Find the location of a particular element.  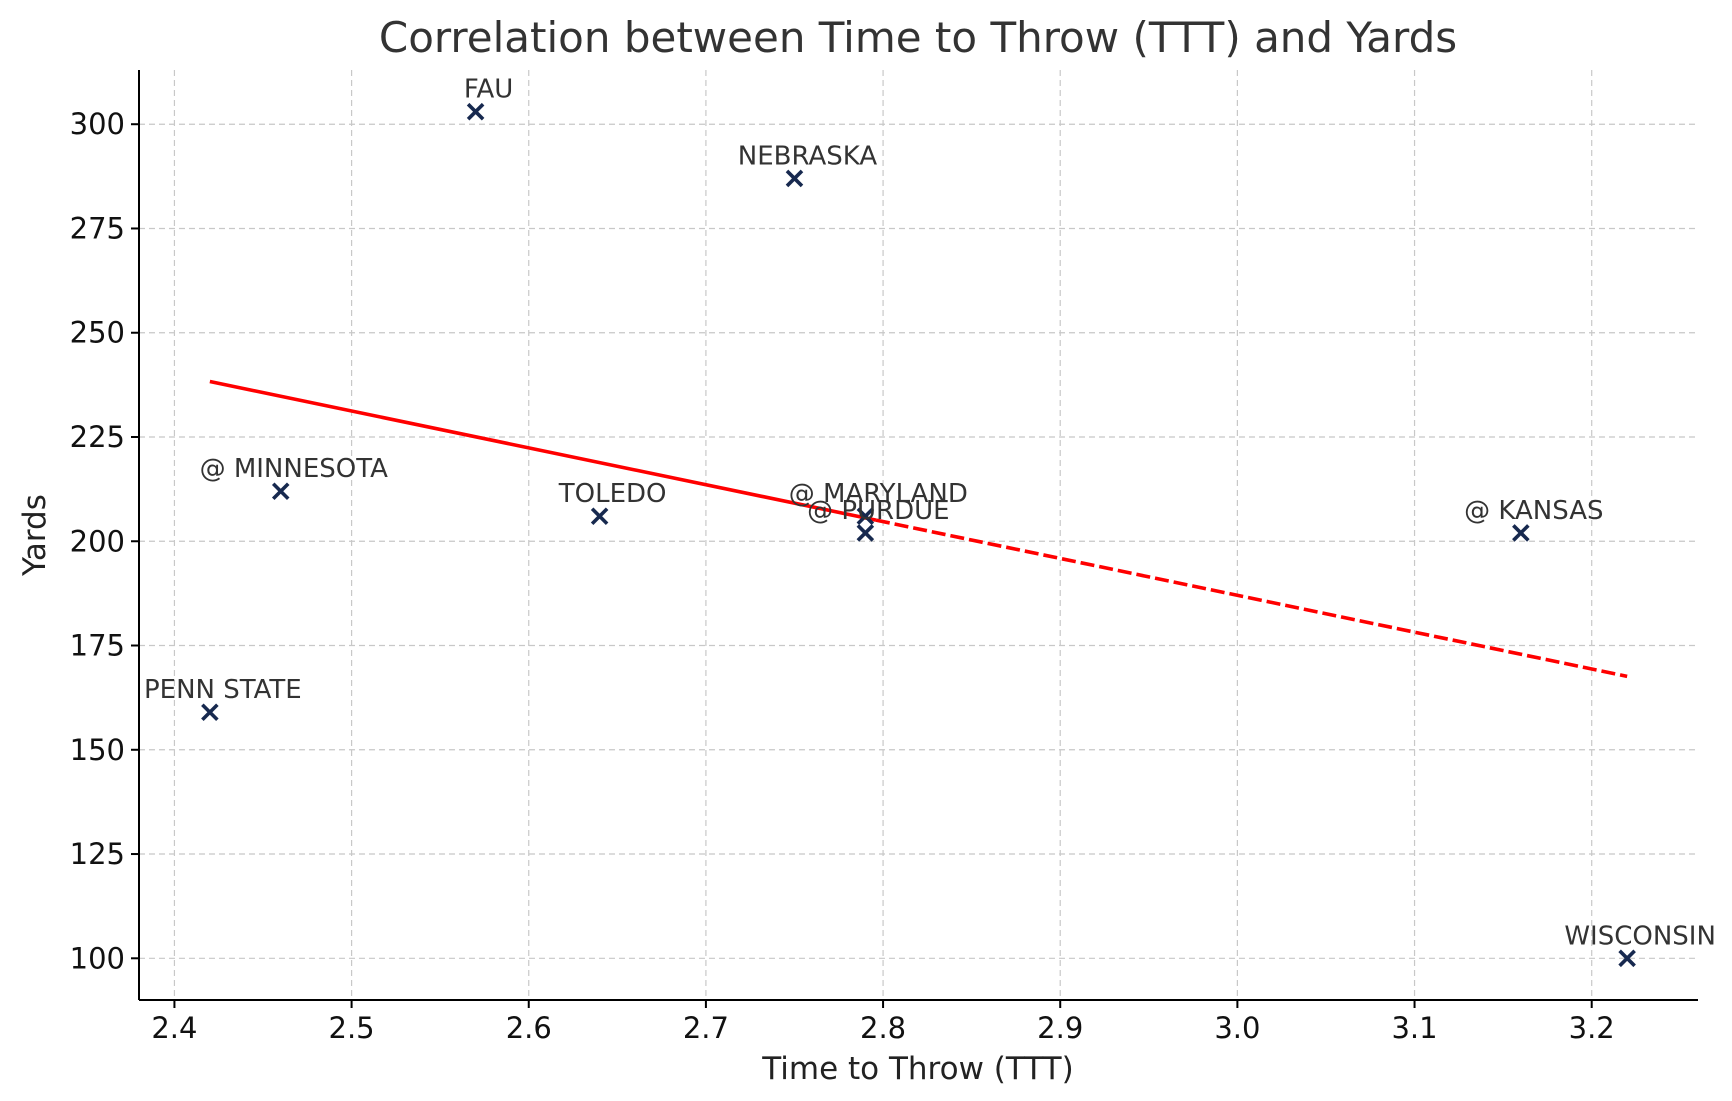

trend-line-solid is located at coordinates (543, 450).